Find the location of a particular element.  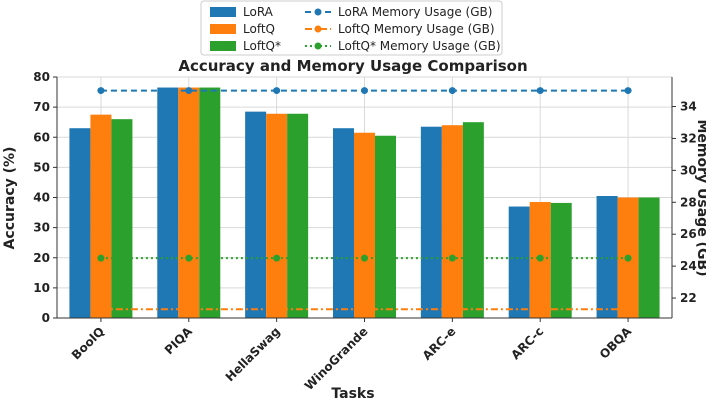

y2-tick-label: 30 is located at coordinates (688, 170).